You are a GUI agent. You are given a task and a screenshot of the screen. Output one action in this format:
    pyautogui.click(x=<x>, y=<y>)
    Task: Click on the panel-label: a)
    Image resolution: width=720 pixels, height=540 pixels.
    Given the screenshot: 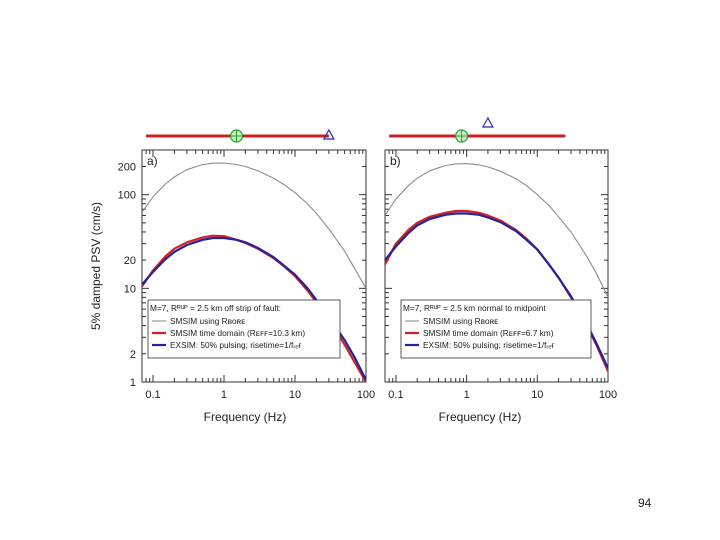 What is the action you would take?
    pyautogui.click(x=152, y=161)
    